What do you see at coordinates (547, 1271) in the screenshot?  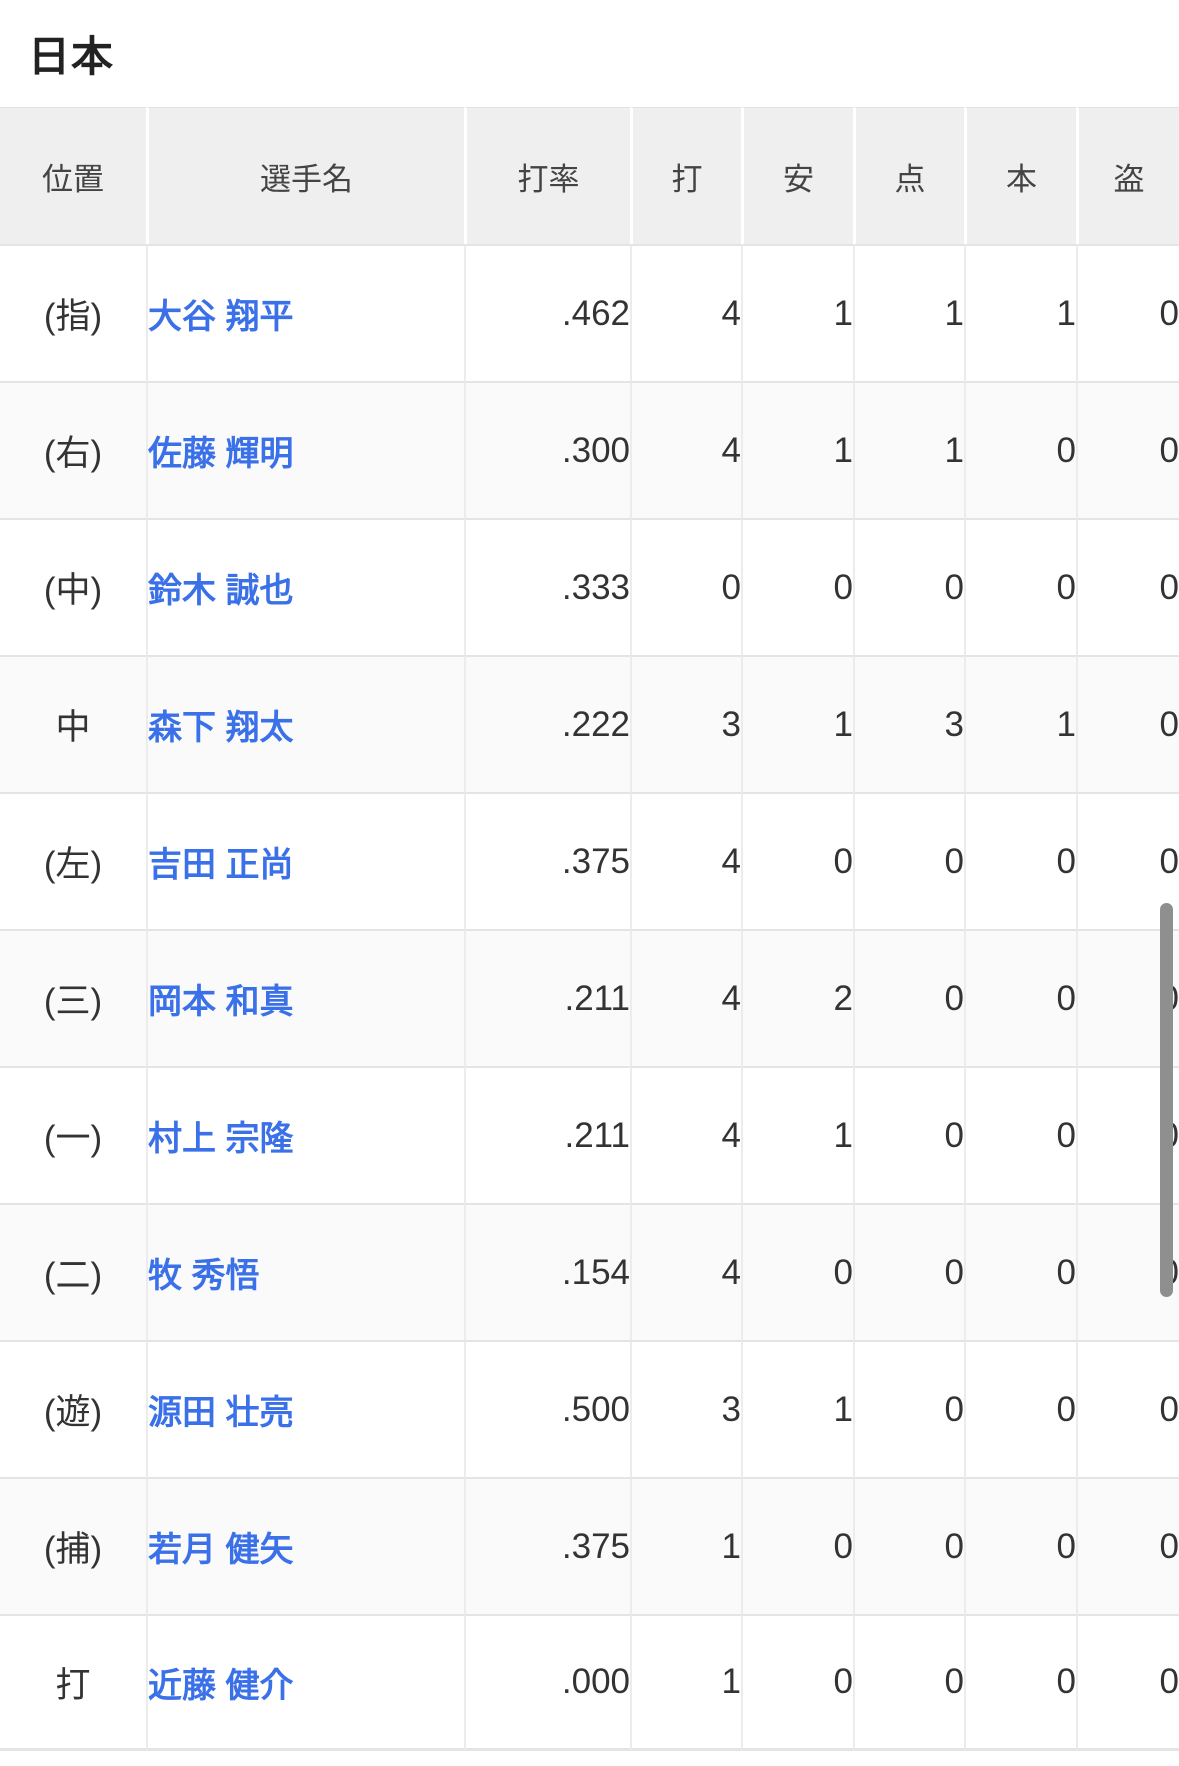 I see `avg-cell: .154` at bounding box center [547, 1271].